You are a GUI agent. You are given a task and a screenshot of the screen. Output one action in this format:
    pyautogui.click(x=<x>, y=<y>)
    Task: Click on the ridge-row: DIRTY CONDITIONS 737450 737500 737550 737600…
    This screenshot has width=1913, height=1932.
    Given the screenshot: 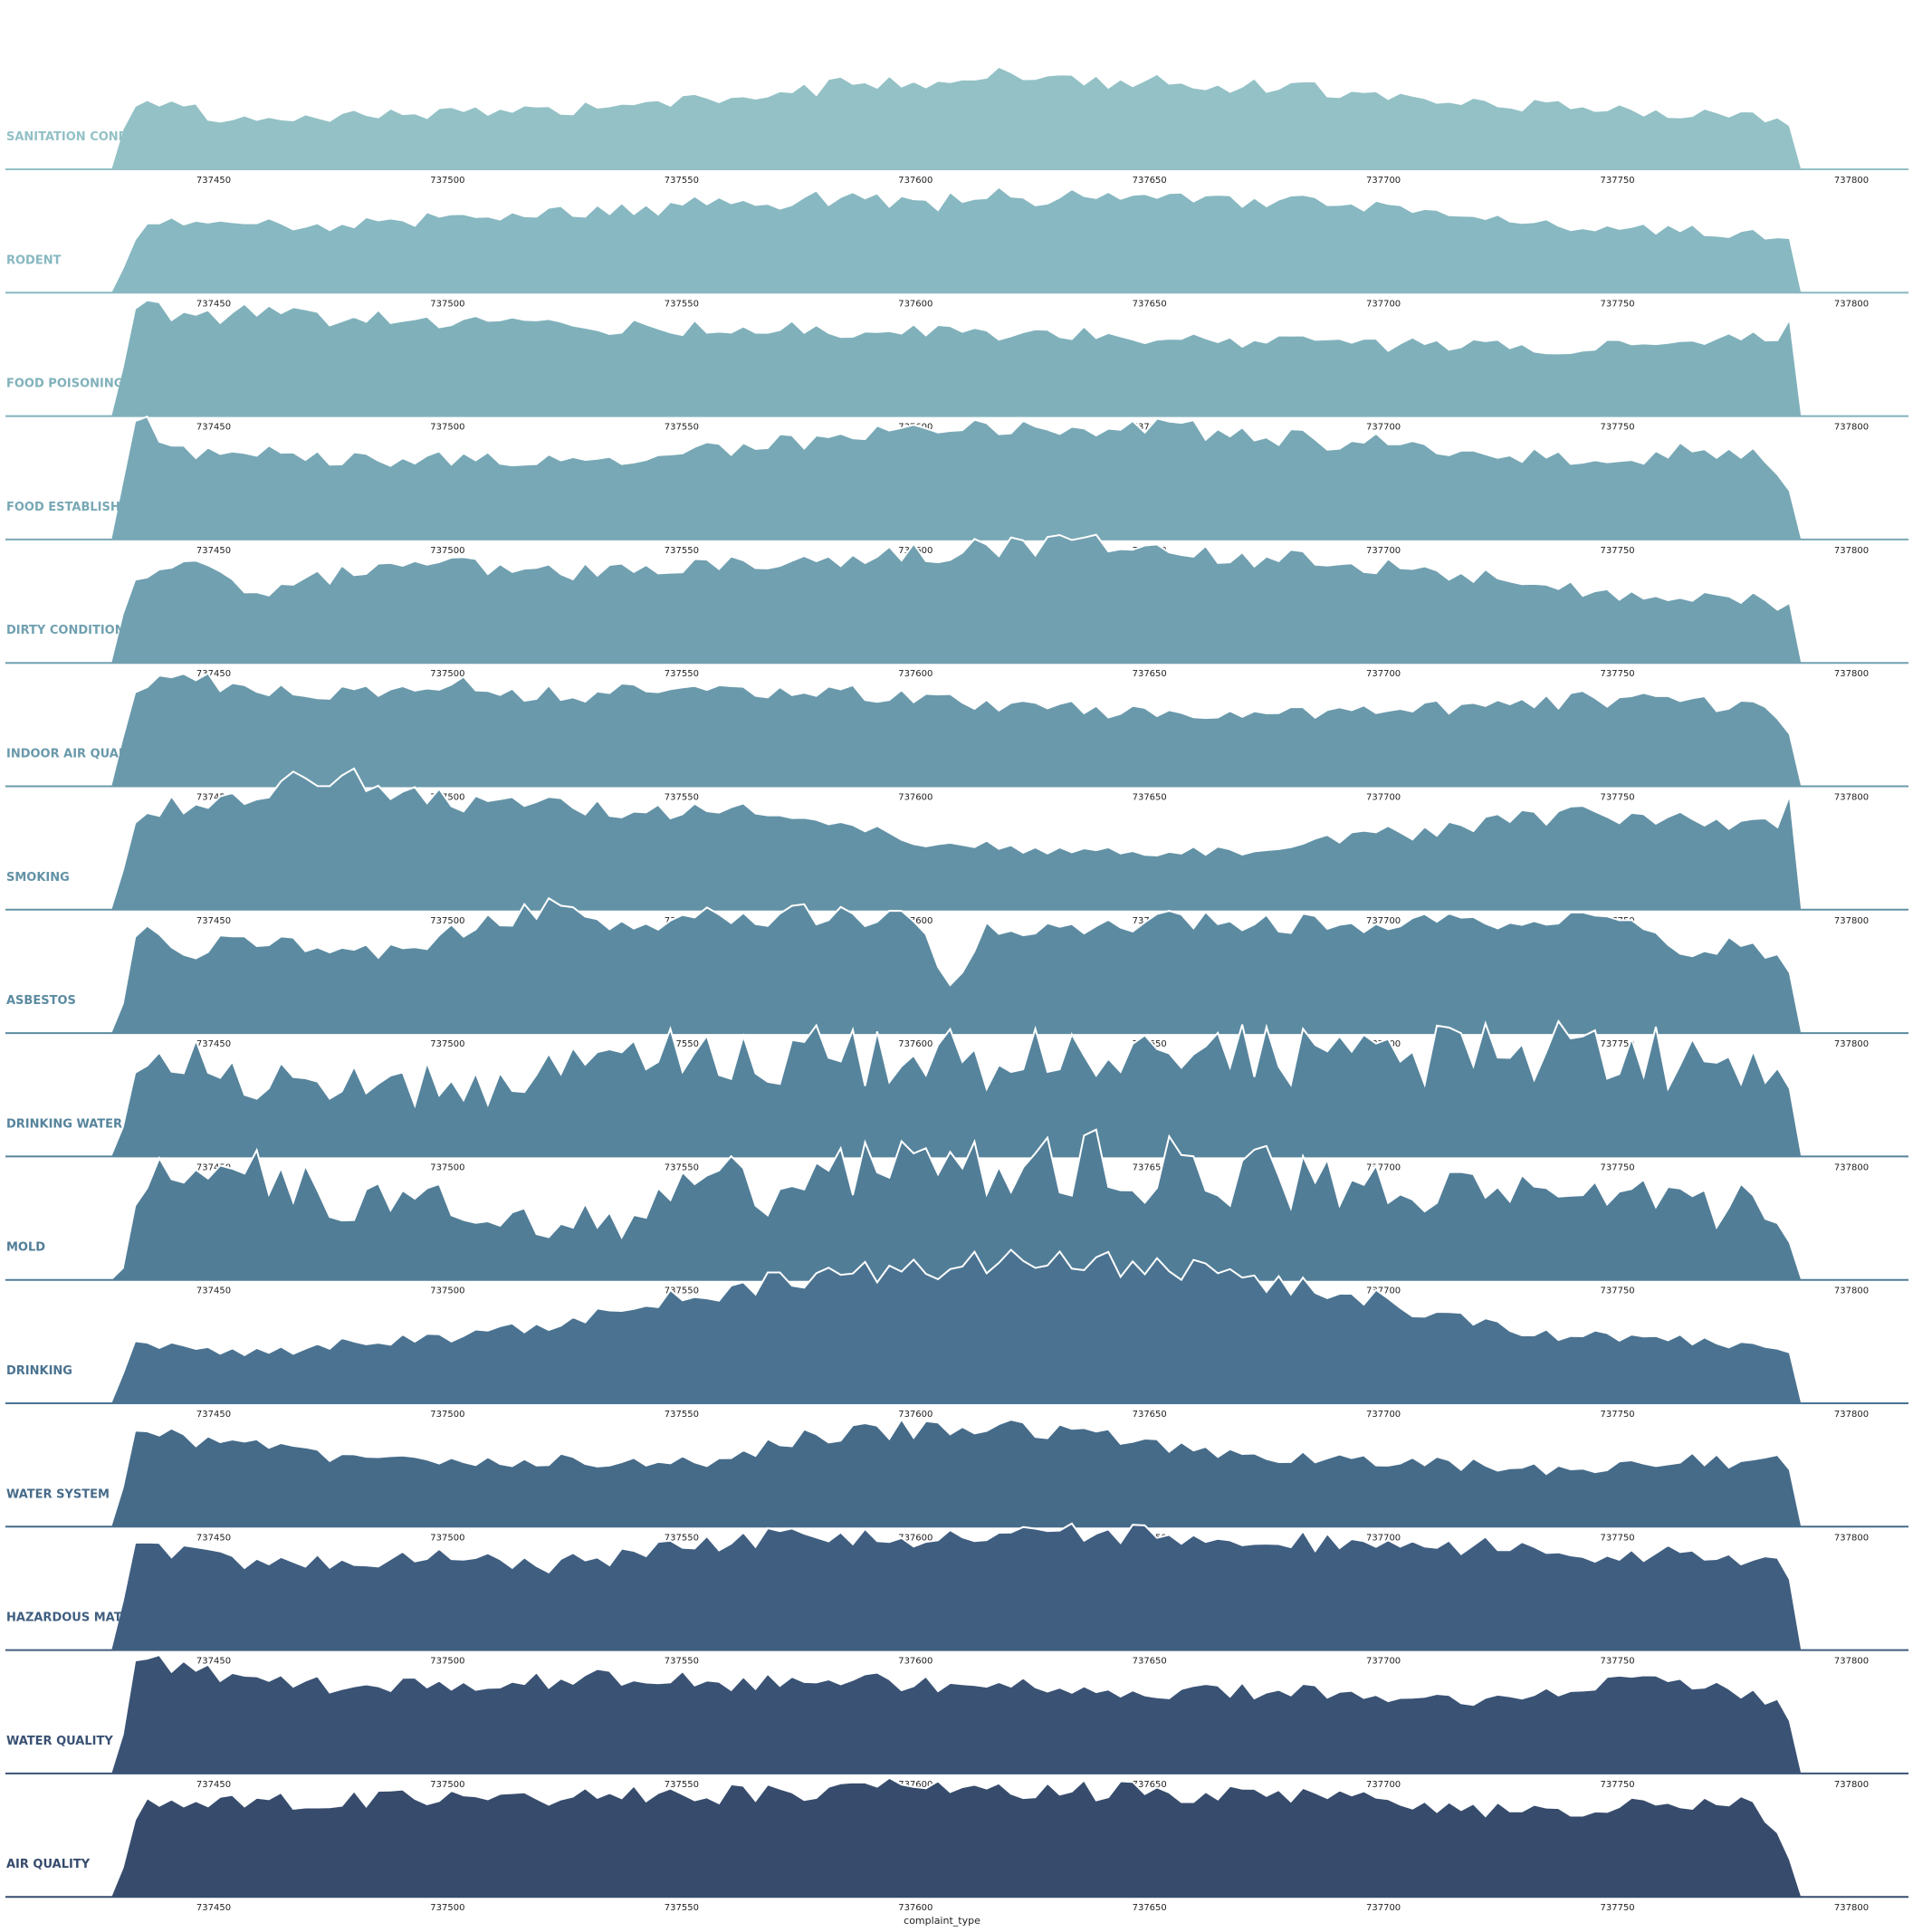 What is the action you would take?
    pyautogui.click(x=956, y=606)
    